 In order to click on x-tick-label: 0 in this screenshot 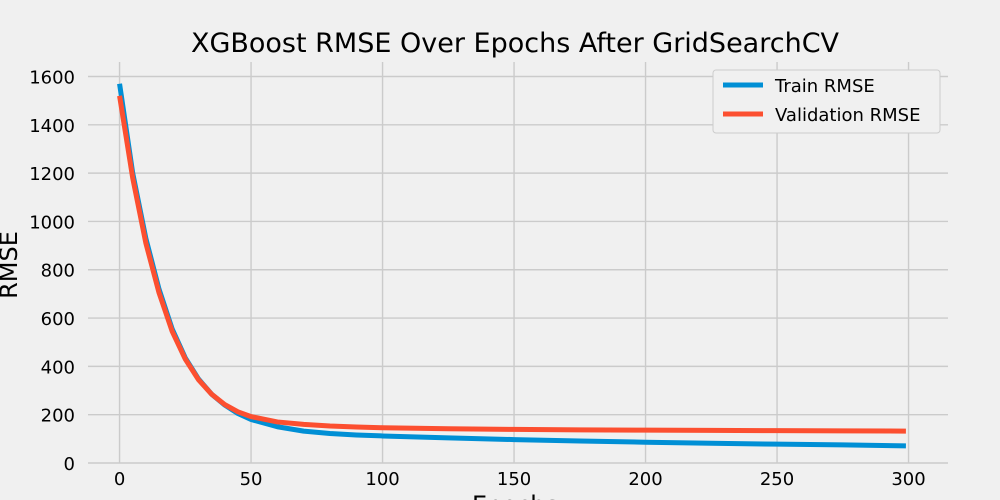, I will do `click(119, 479)`.